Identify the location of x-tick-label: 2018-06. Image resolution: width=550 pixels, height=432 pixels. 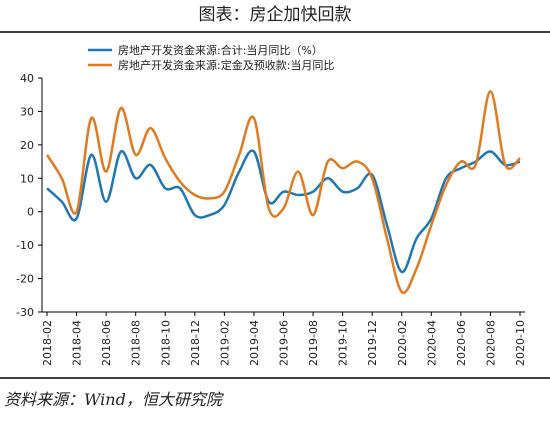
(106, 343).